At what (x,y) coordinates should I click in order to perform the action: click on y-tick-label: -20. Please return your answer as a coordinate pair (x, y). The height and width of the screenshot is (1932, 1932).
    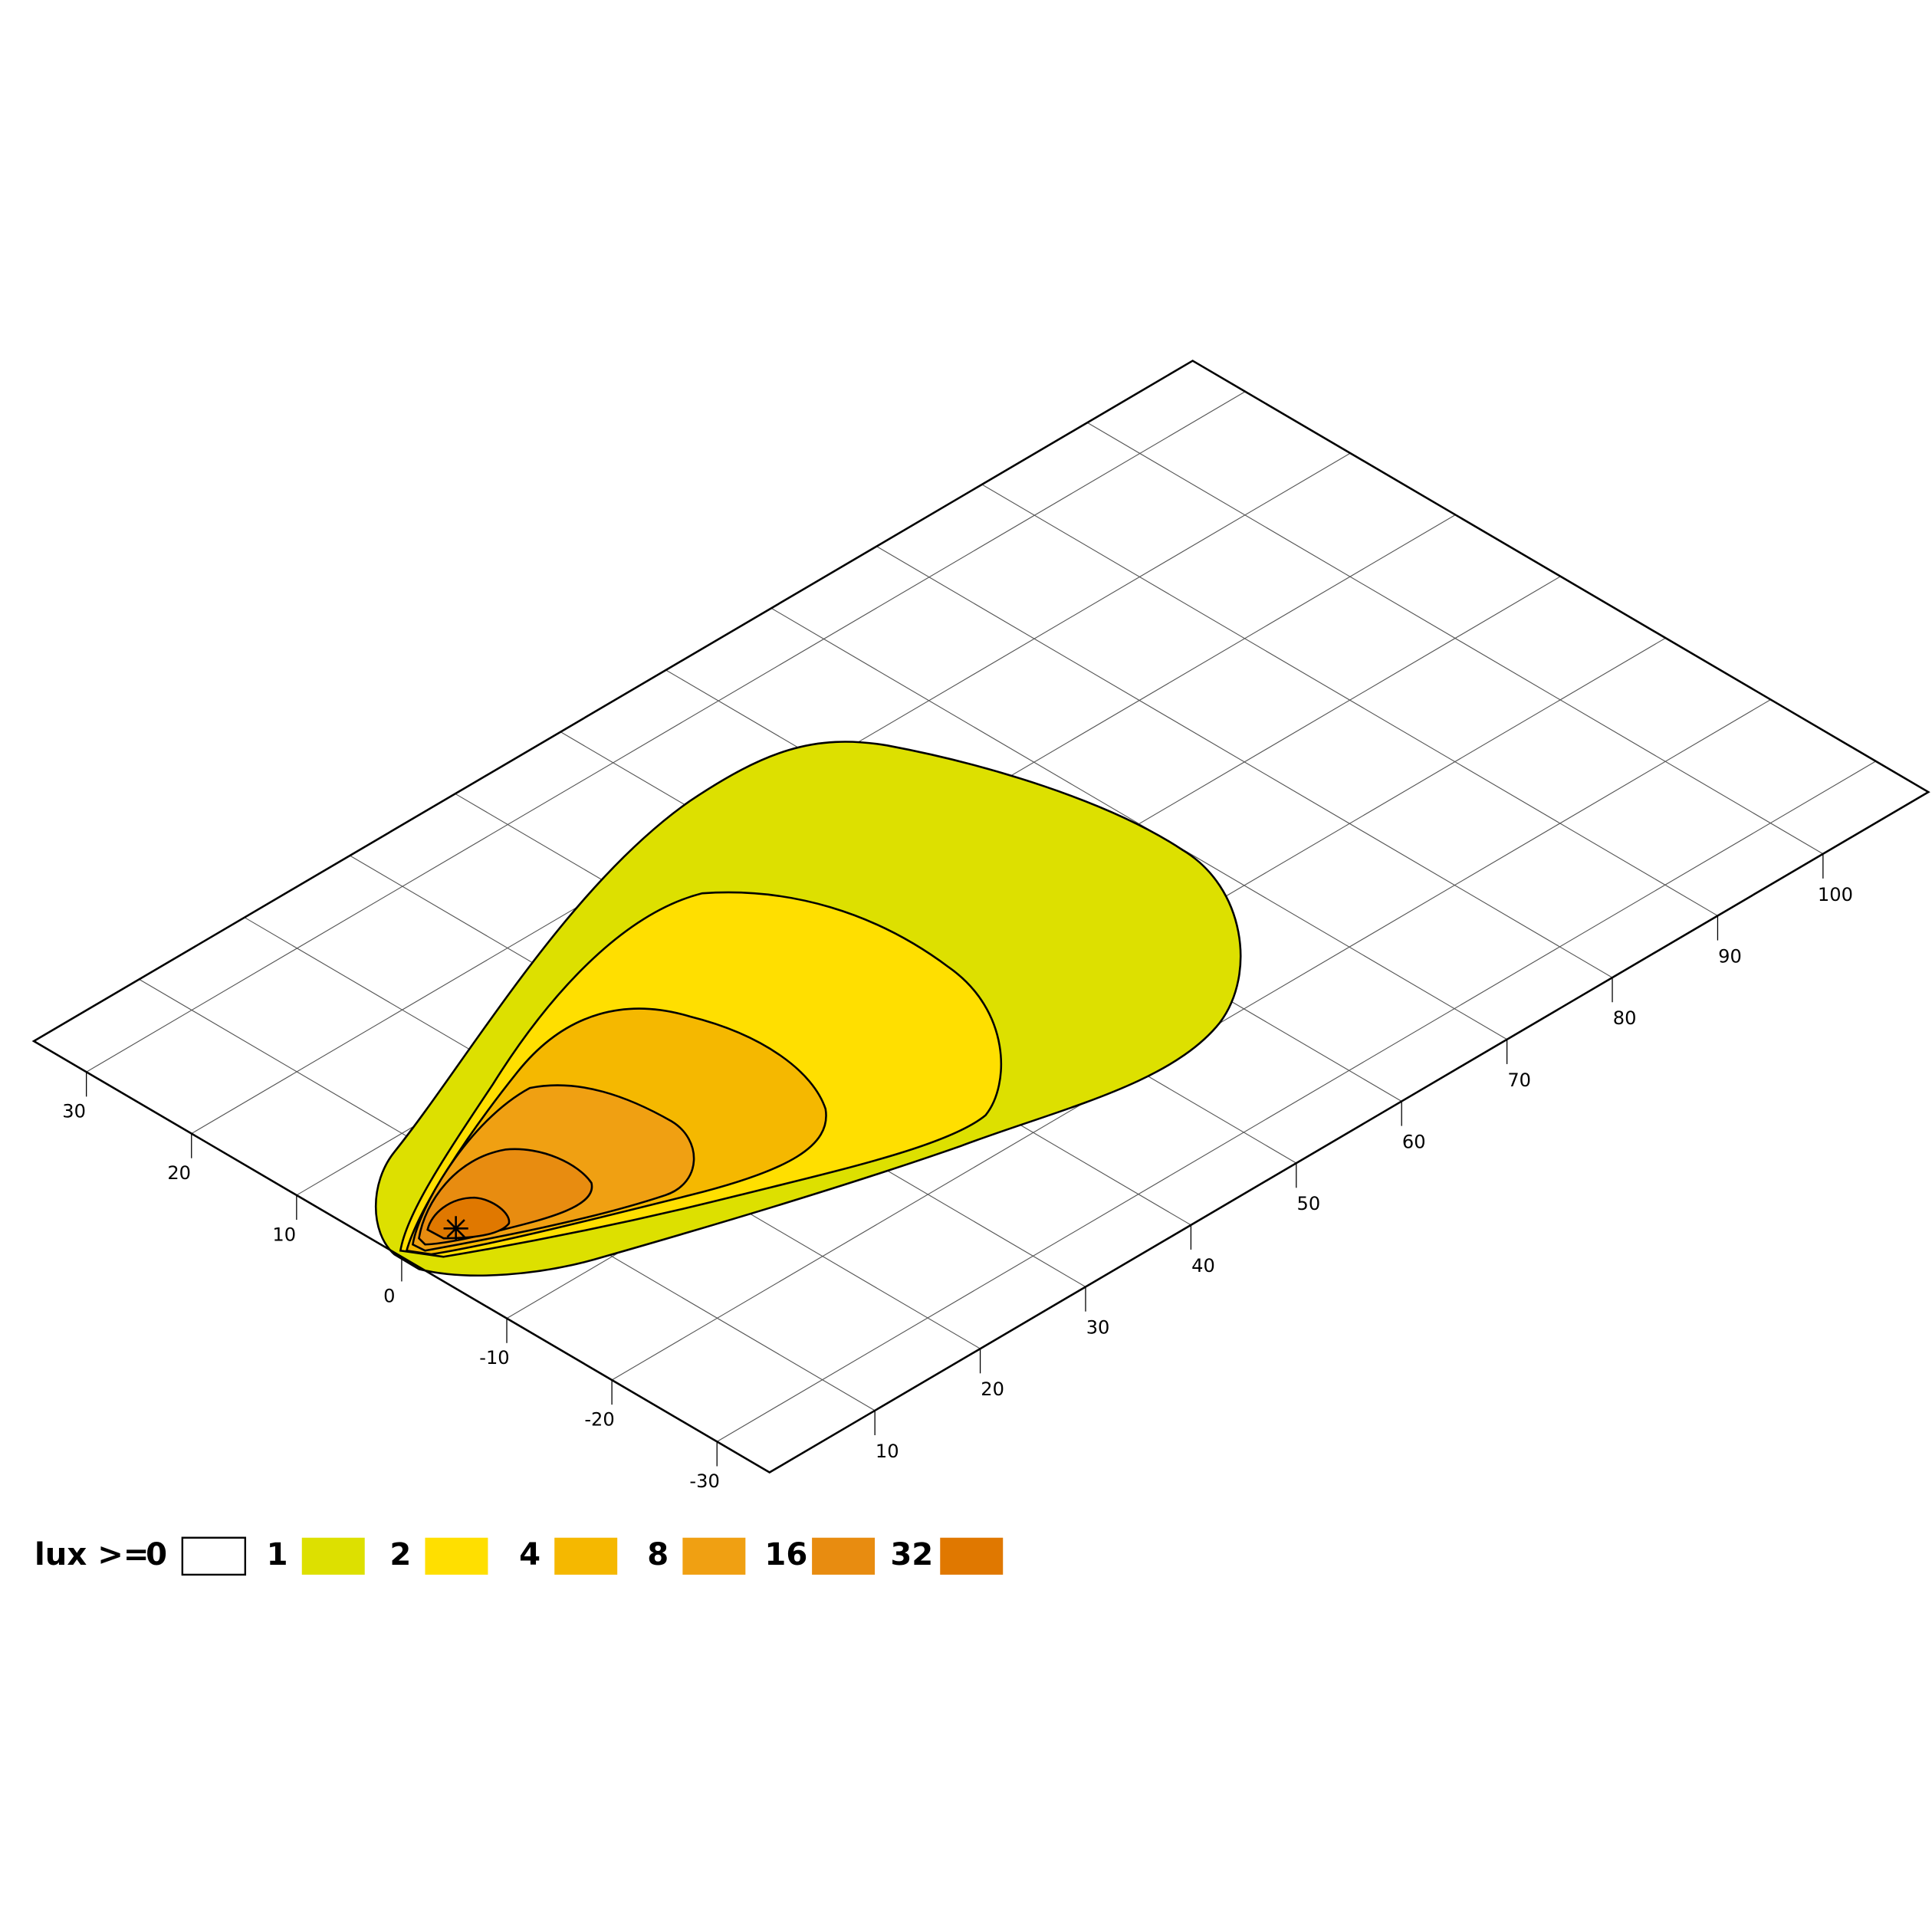
    Looking at the image, I should click on (599, 1419).